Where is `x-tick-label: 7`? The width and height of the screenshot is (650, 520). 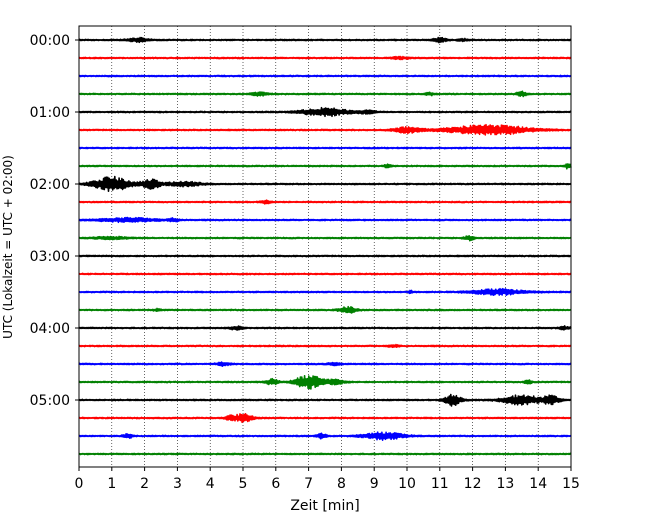
x-tick-label: 7 is located at coordinates (308, 484).